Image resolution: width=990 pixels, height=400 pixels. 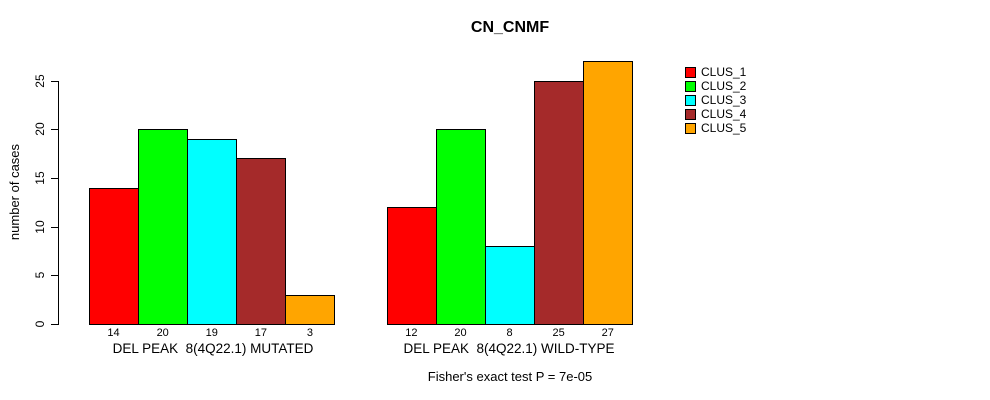 What do you see at coordinates (724, 128) in the screenshot?
I see `legend-label: CLUS_5` at bounding box center [724, 128].